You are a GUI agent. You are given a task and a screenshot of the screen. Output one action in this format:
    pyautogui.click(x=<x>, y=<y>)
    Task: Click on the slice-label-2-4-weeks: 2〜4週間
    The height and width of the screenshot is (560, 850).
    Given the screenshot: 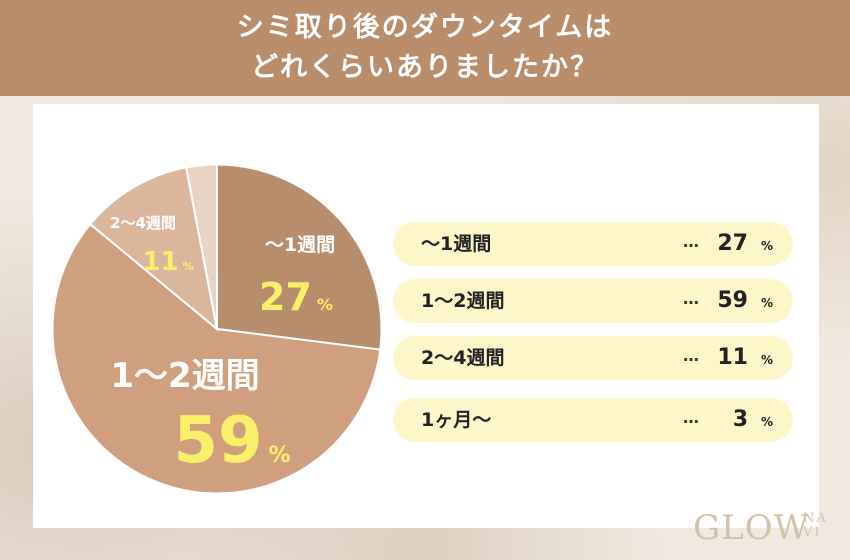 What is the action you would take?
    pyautogui.click(x=143, y=223)
    